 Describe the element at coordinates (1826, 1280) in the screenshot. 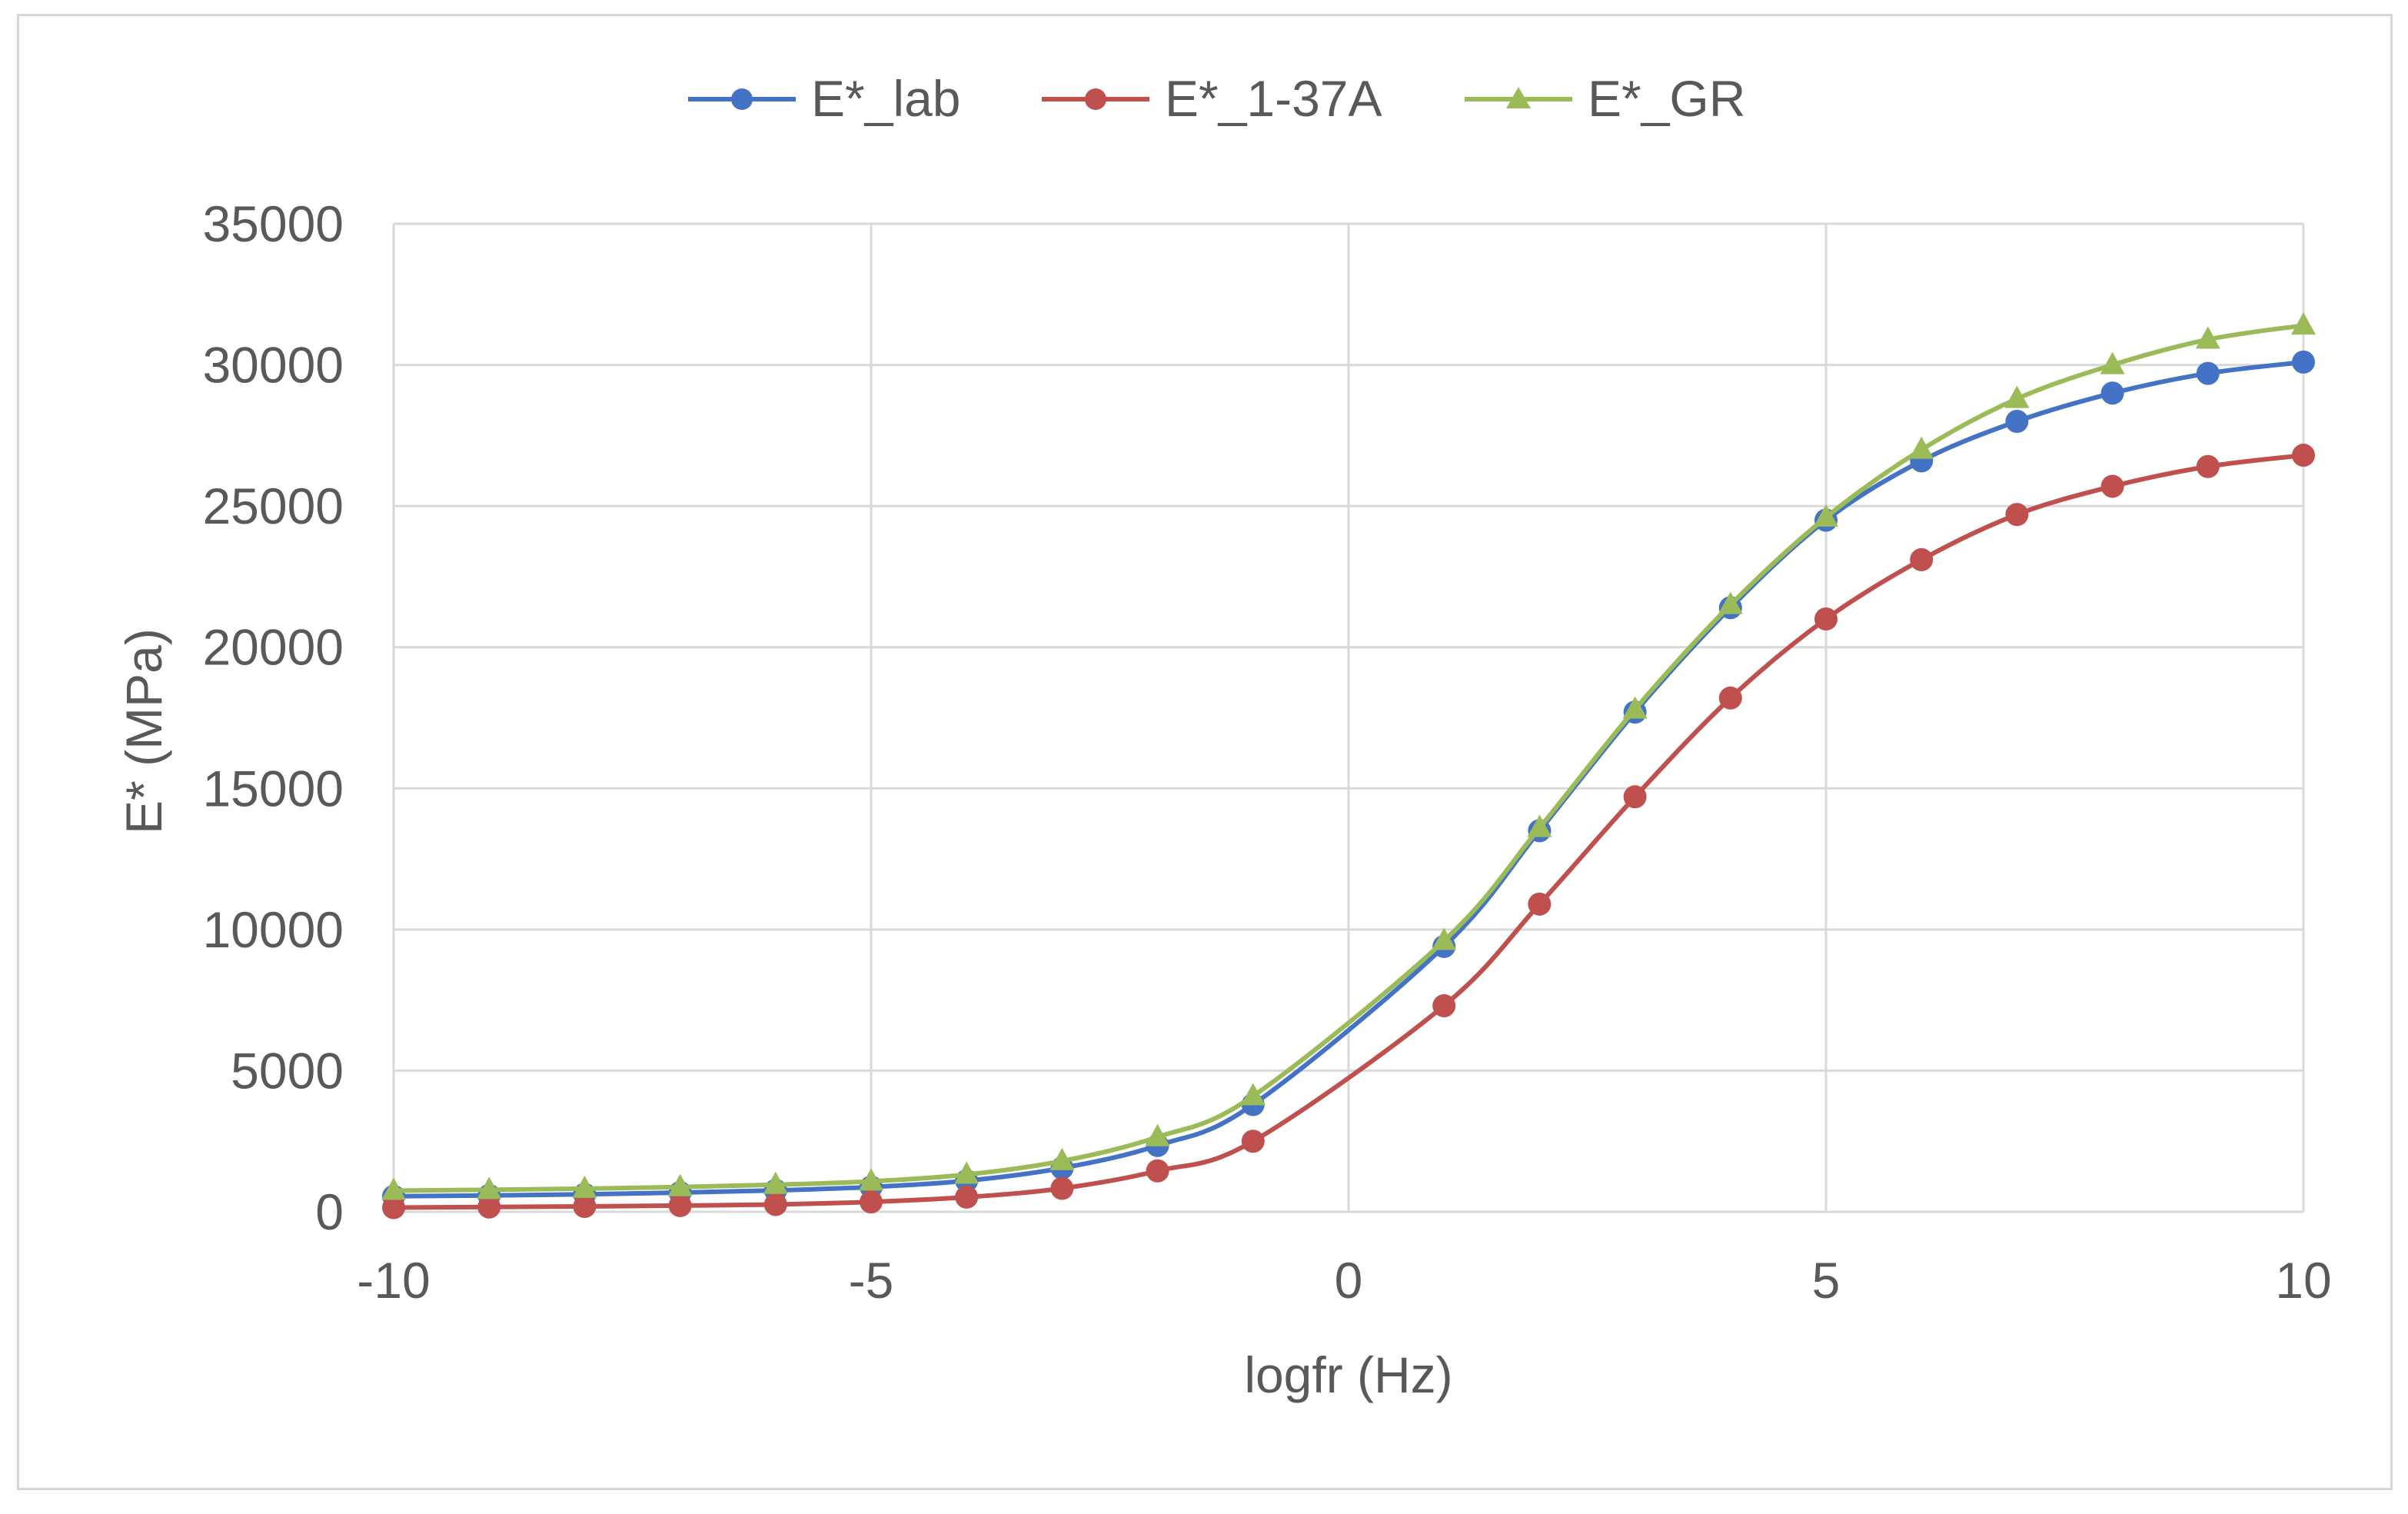

I see `x-tick-label: 5` at that location.